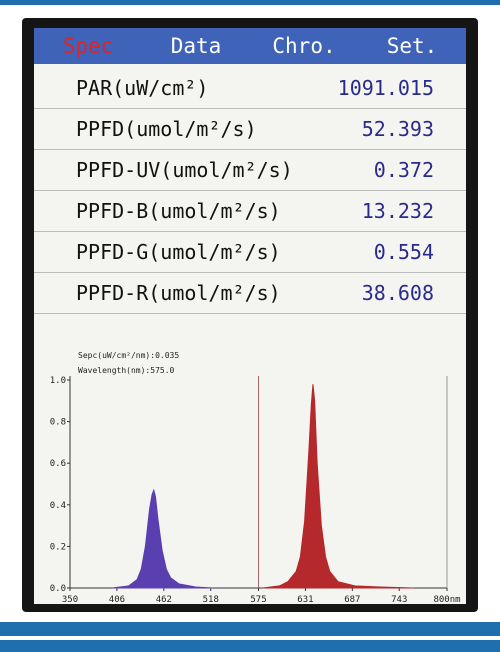 The image size is (500, 652). What do you see at coordinates (397, 129) in the screenshot?
I see `reading-value: 52.393` at bounding box center [397, 129].